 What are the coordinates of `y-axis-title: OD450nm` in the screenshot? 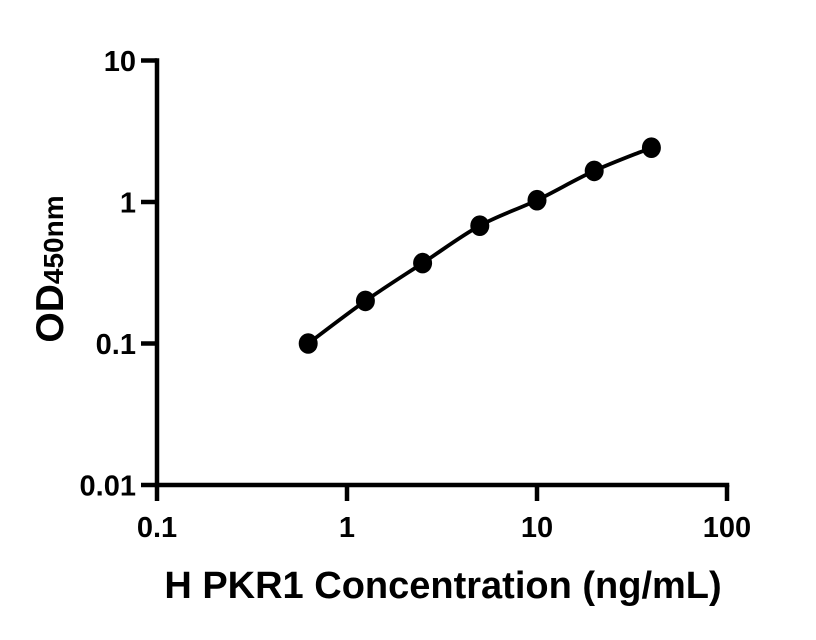 It's located at (50, 268).